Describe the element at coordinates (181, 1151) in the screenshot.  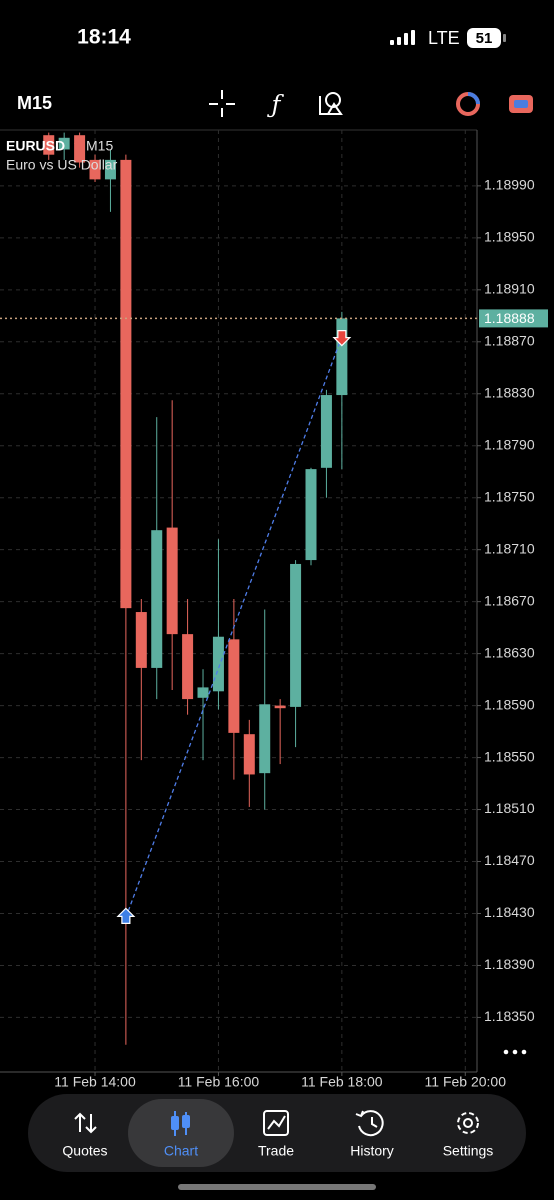
I see `nav-label: Chart` at that location.